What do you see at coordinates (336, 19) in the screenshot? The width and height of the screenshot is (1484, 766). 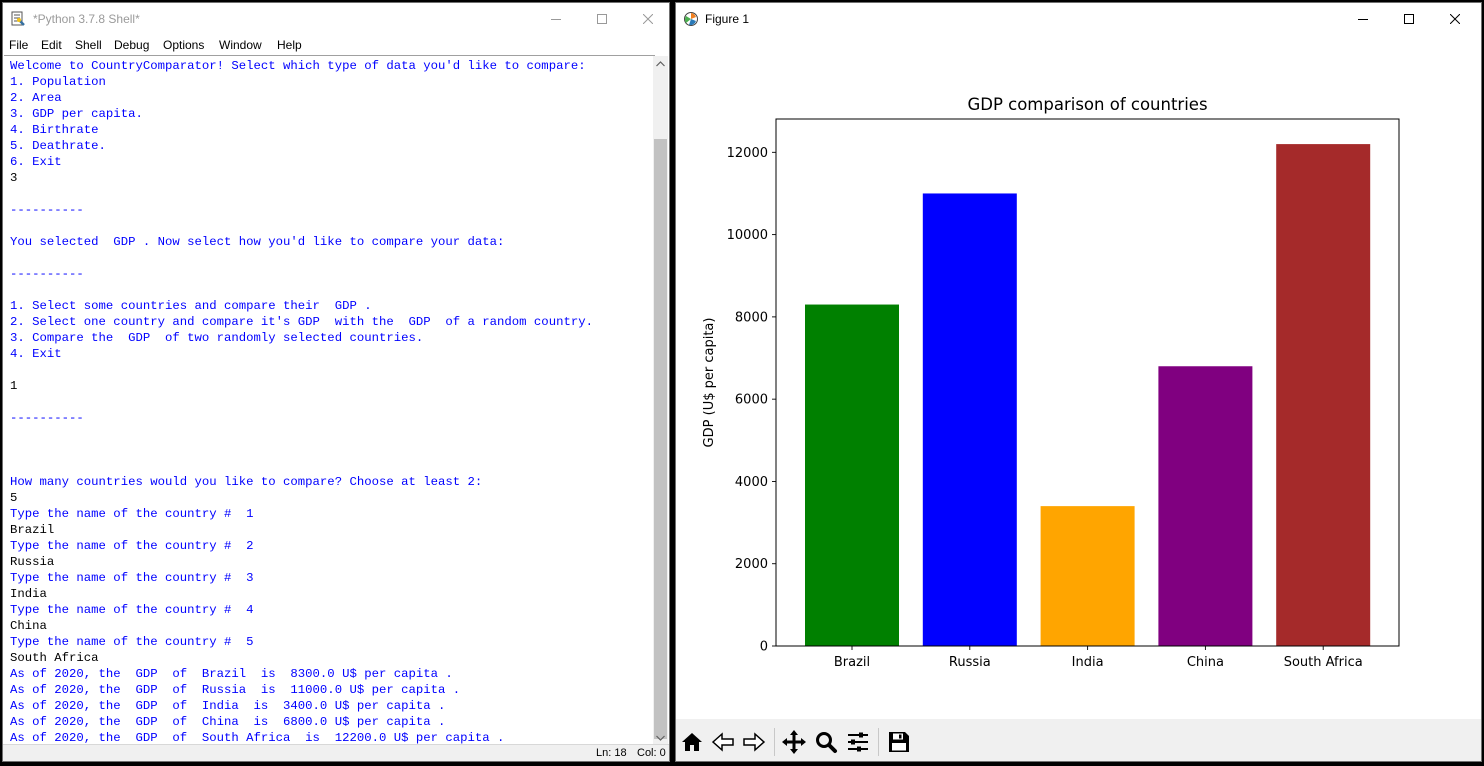 I see `shell-titlebar: *Python 3.7.8 Shell*` at bounding box center [336, 19].